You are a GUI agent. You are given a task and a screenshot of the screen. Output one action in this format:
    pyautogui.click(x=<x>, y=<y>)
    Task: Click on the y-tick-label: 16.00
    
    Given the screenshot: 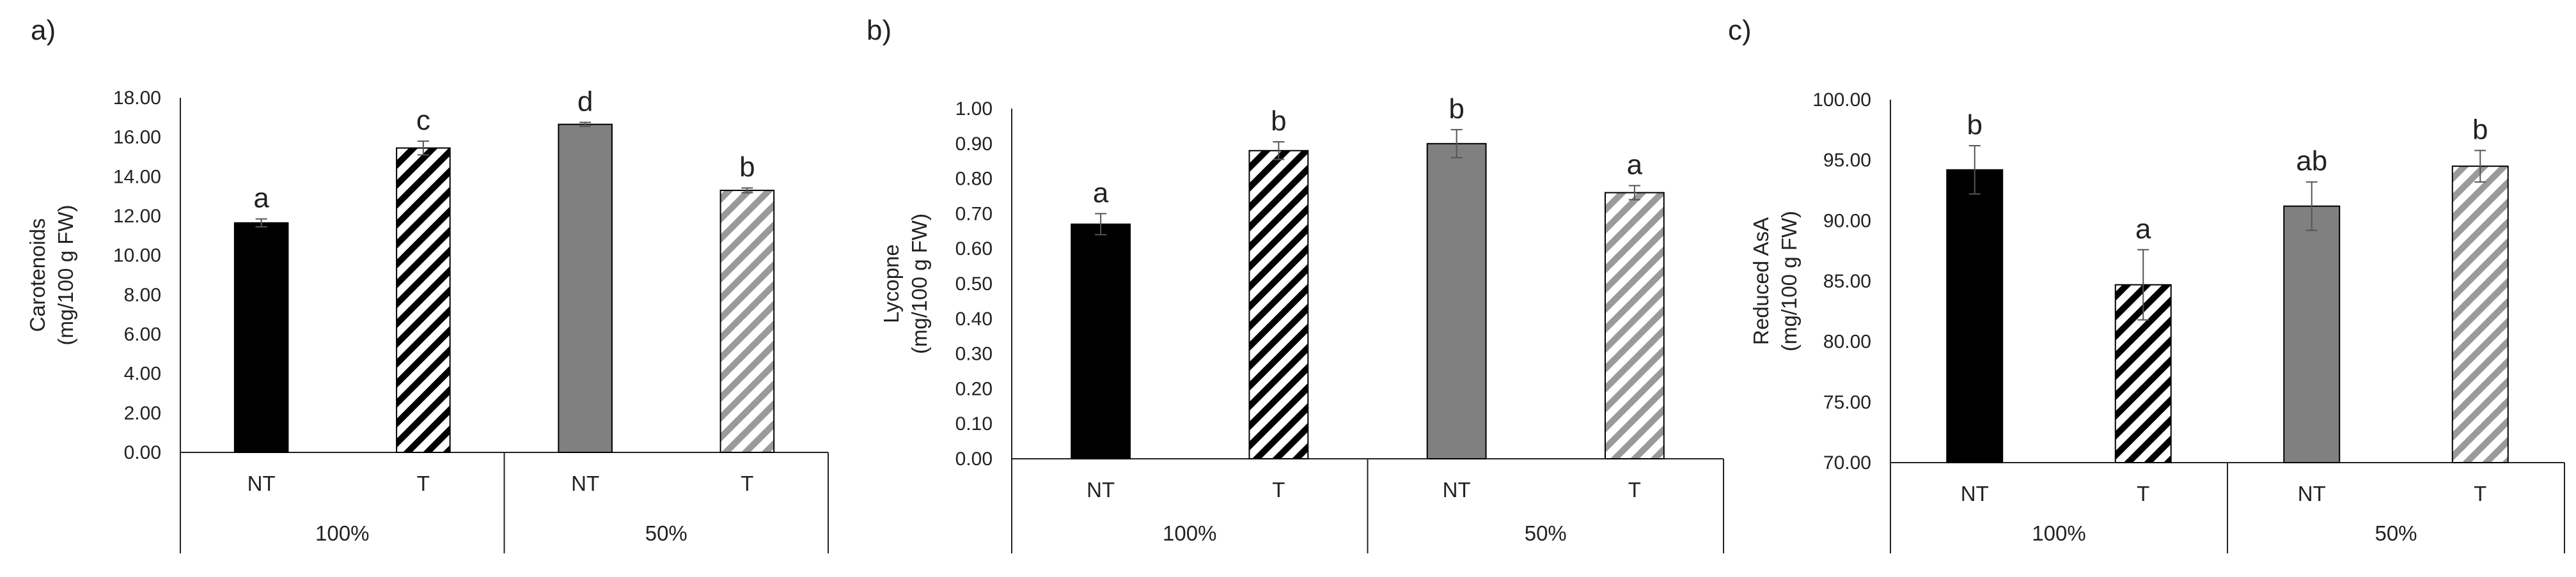 What is the action you would take?
    pyautogui.click(x=137, y=137)
    